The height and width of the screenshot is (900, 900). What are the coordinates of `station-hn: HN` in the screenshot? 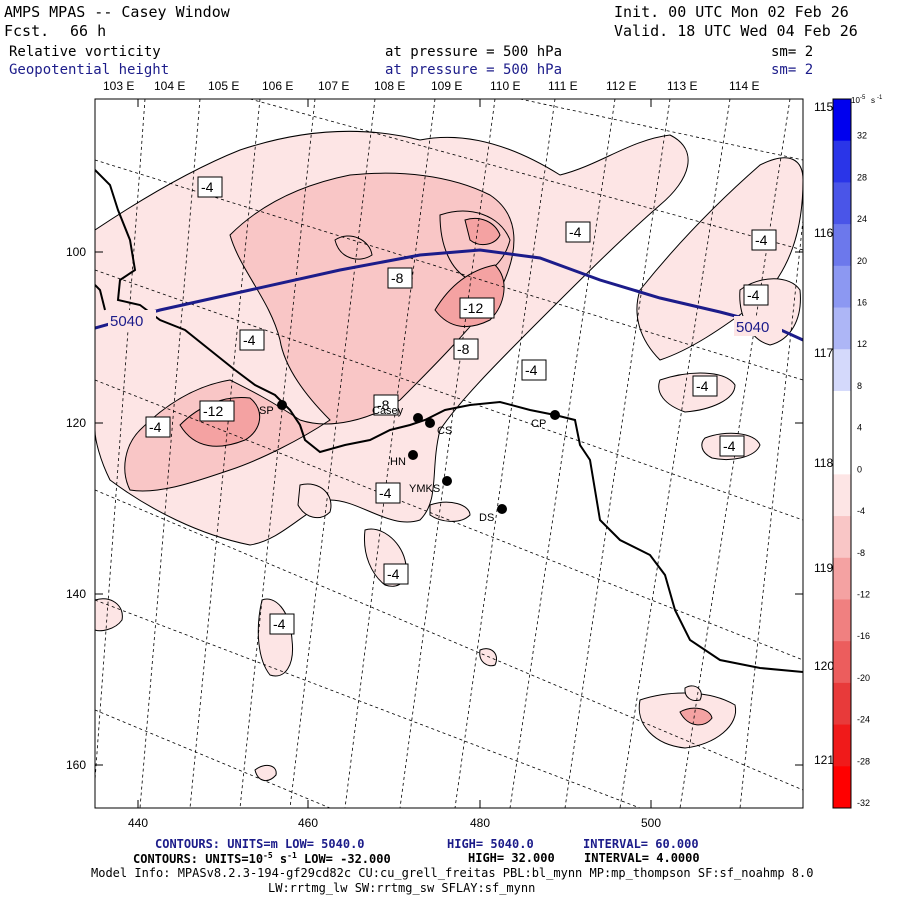 It's located at (404, 459).